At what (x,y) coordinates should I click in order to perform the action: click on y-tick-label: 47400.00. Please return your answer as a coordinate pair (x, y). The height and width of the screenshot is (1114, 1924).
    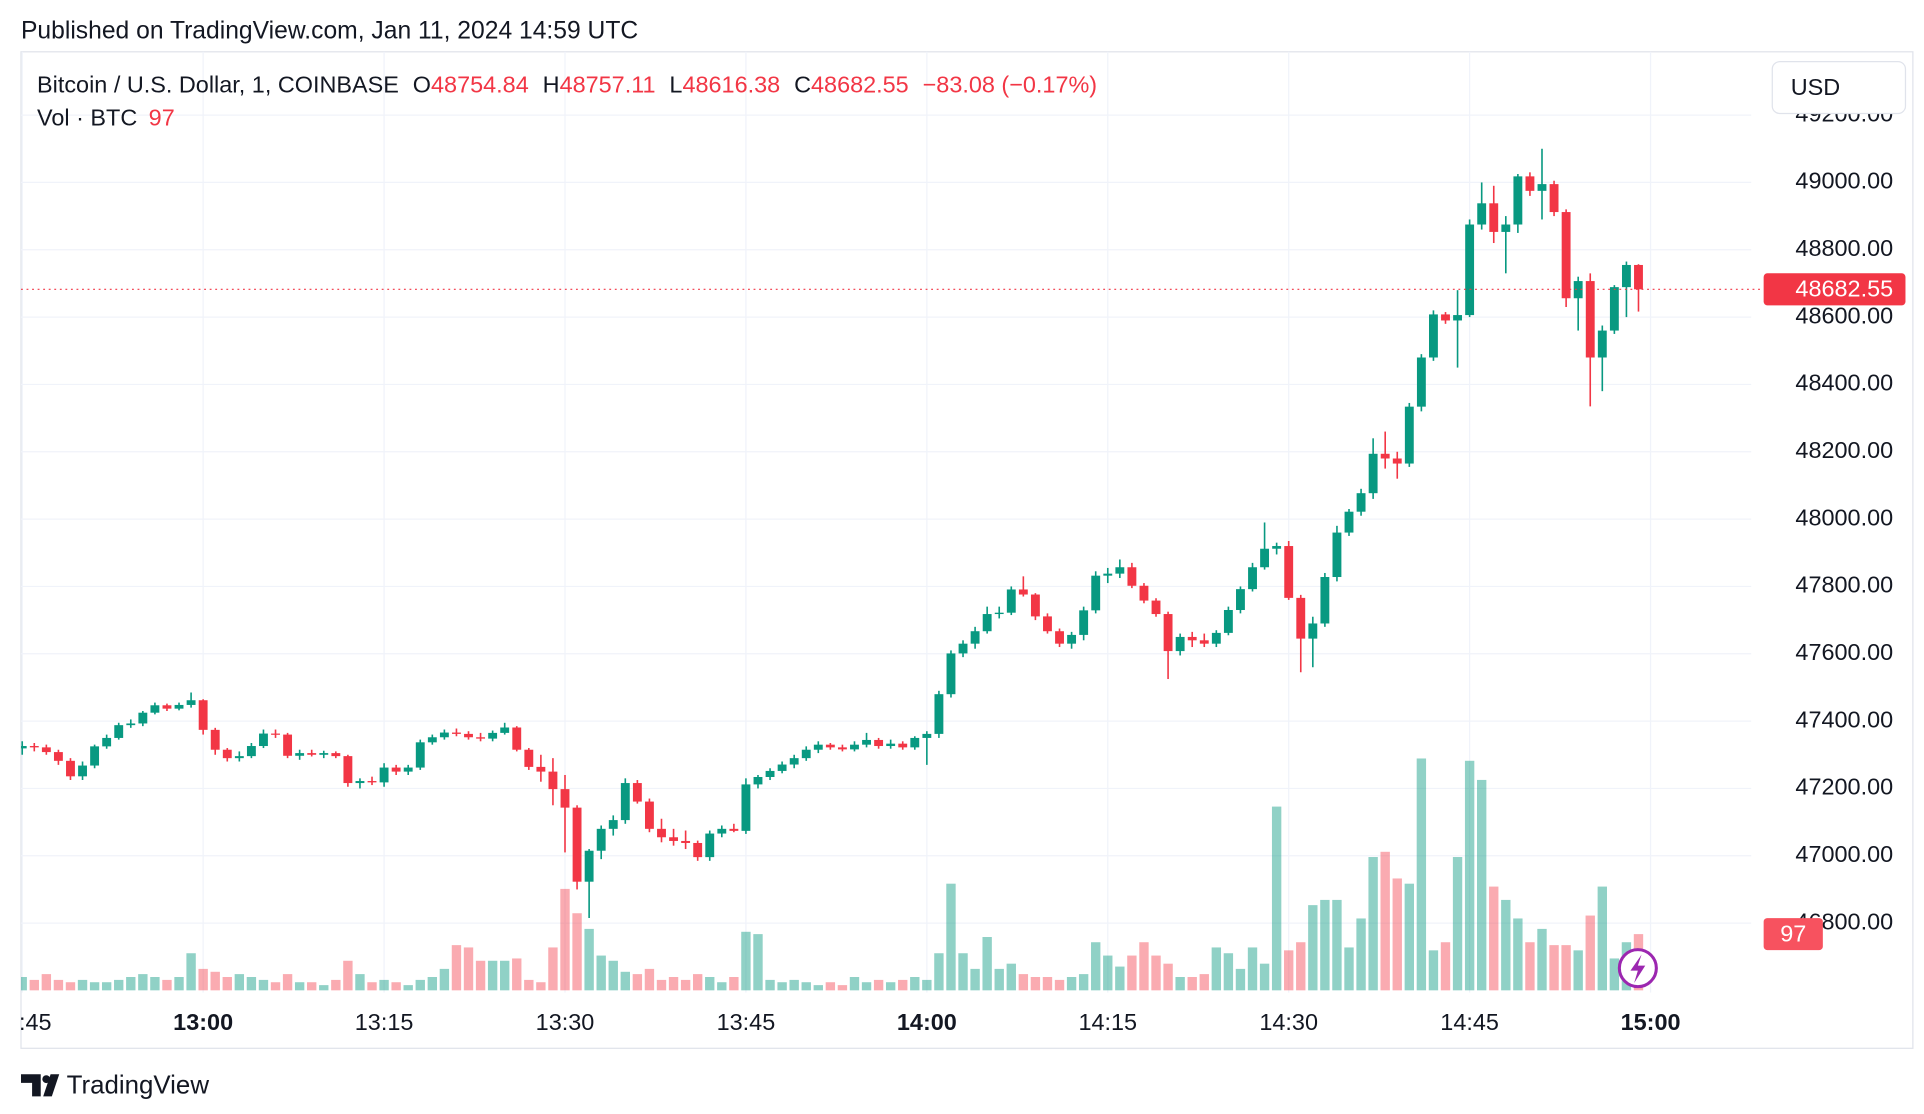
    Looking at the image, I should click on (1844, 719).